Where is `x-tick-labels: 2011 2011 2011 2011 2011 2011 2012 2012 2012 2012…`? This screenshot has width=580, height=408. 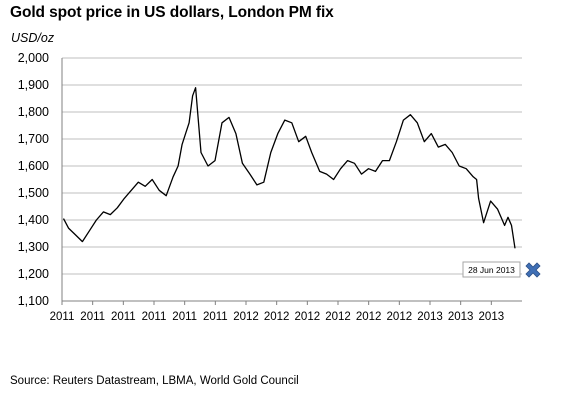 x-tick-labels: 2011 2011 2011 2011 2011 2011 2012 2012 2012 2012… is located at coordinates (277, 312).